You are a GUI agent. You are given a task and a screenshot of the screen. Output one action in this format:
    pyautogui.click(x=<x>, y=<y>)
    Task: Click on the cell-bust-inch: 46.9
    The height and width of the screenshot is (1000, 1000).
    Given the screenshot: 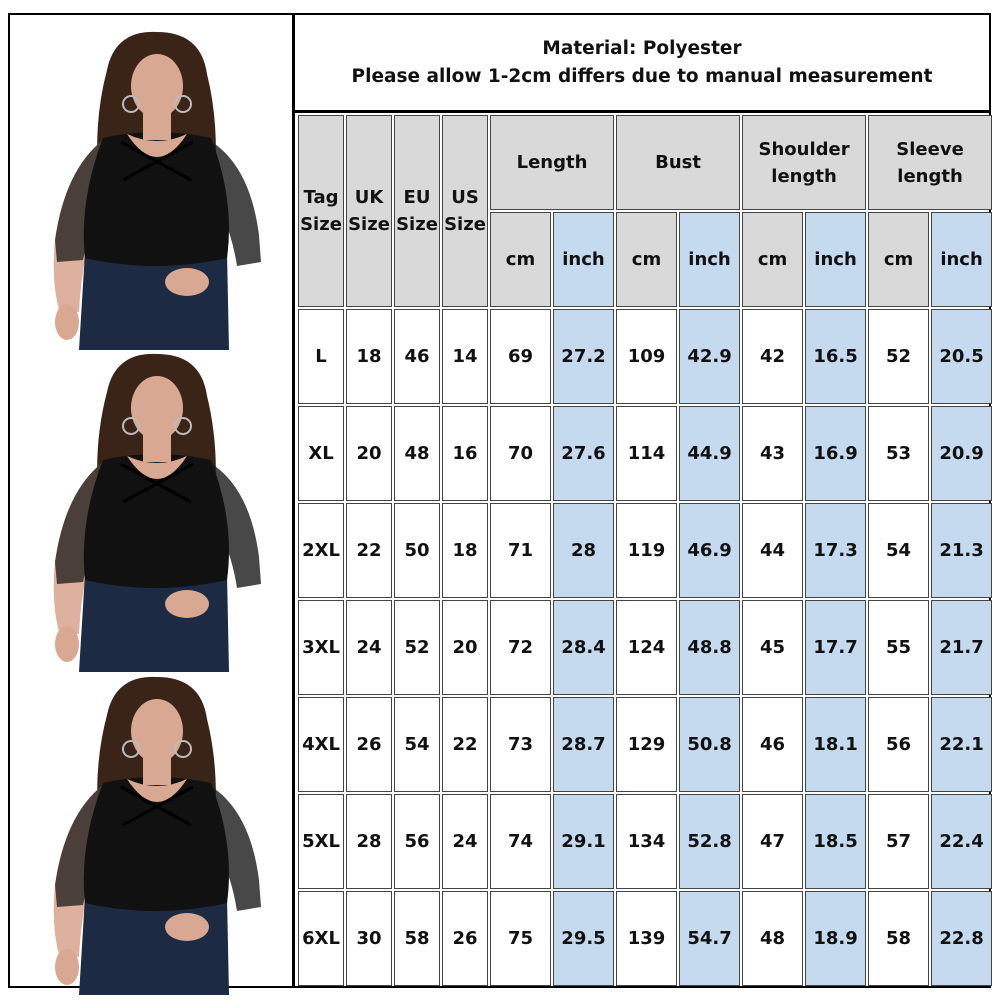 What is the action you would take?
    pyautogui.click(x=710, y=550)
    